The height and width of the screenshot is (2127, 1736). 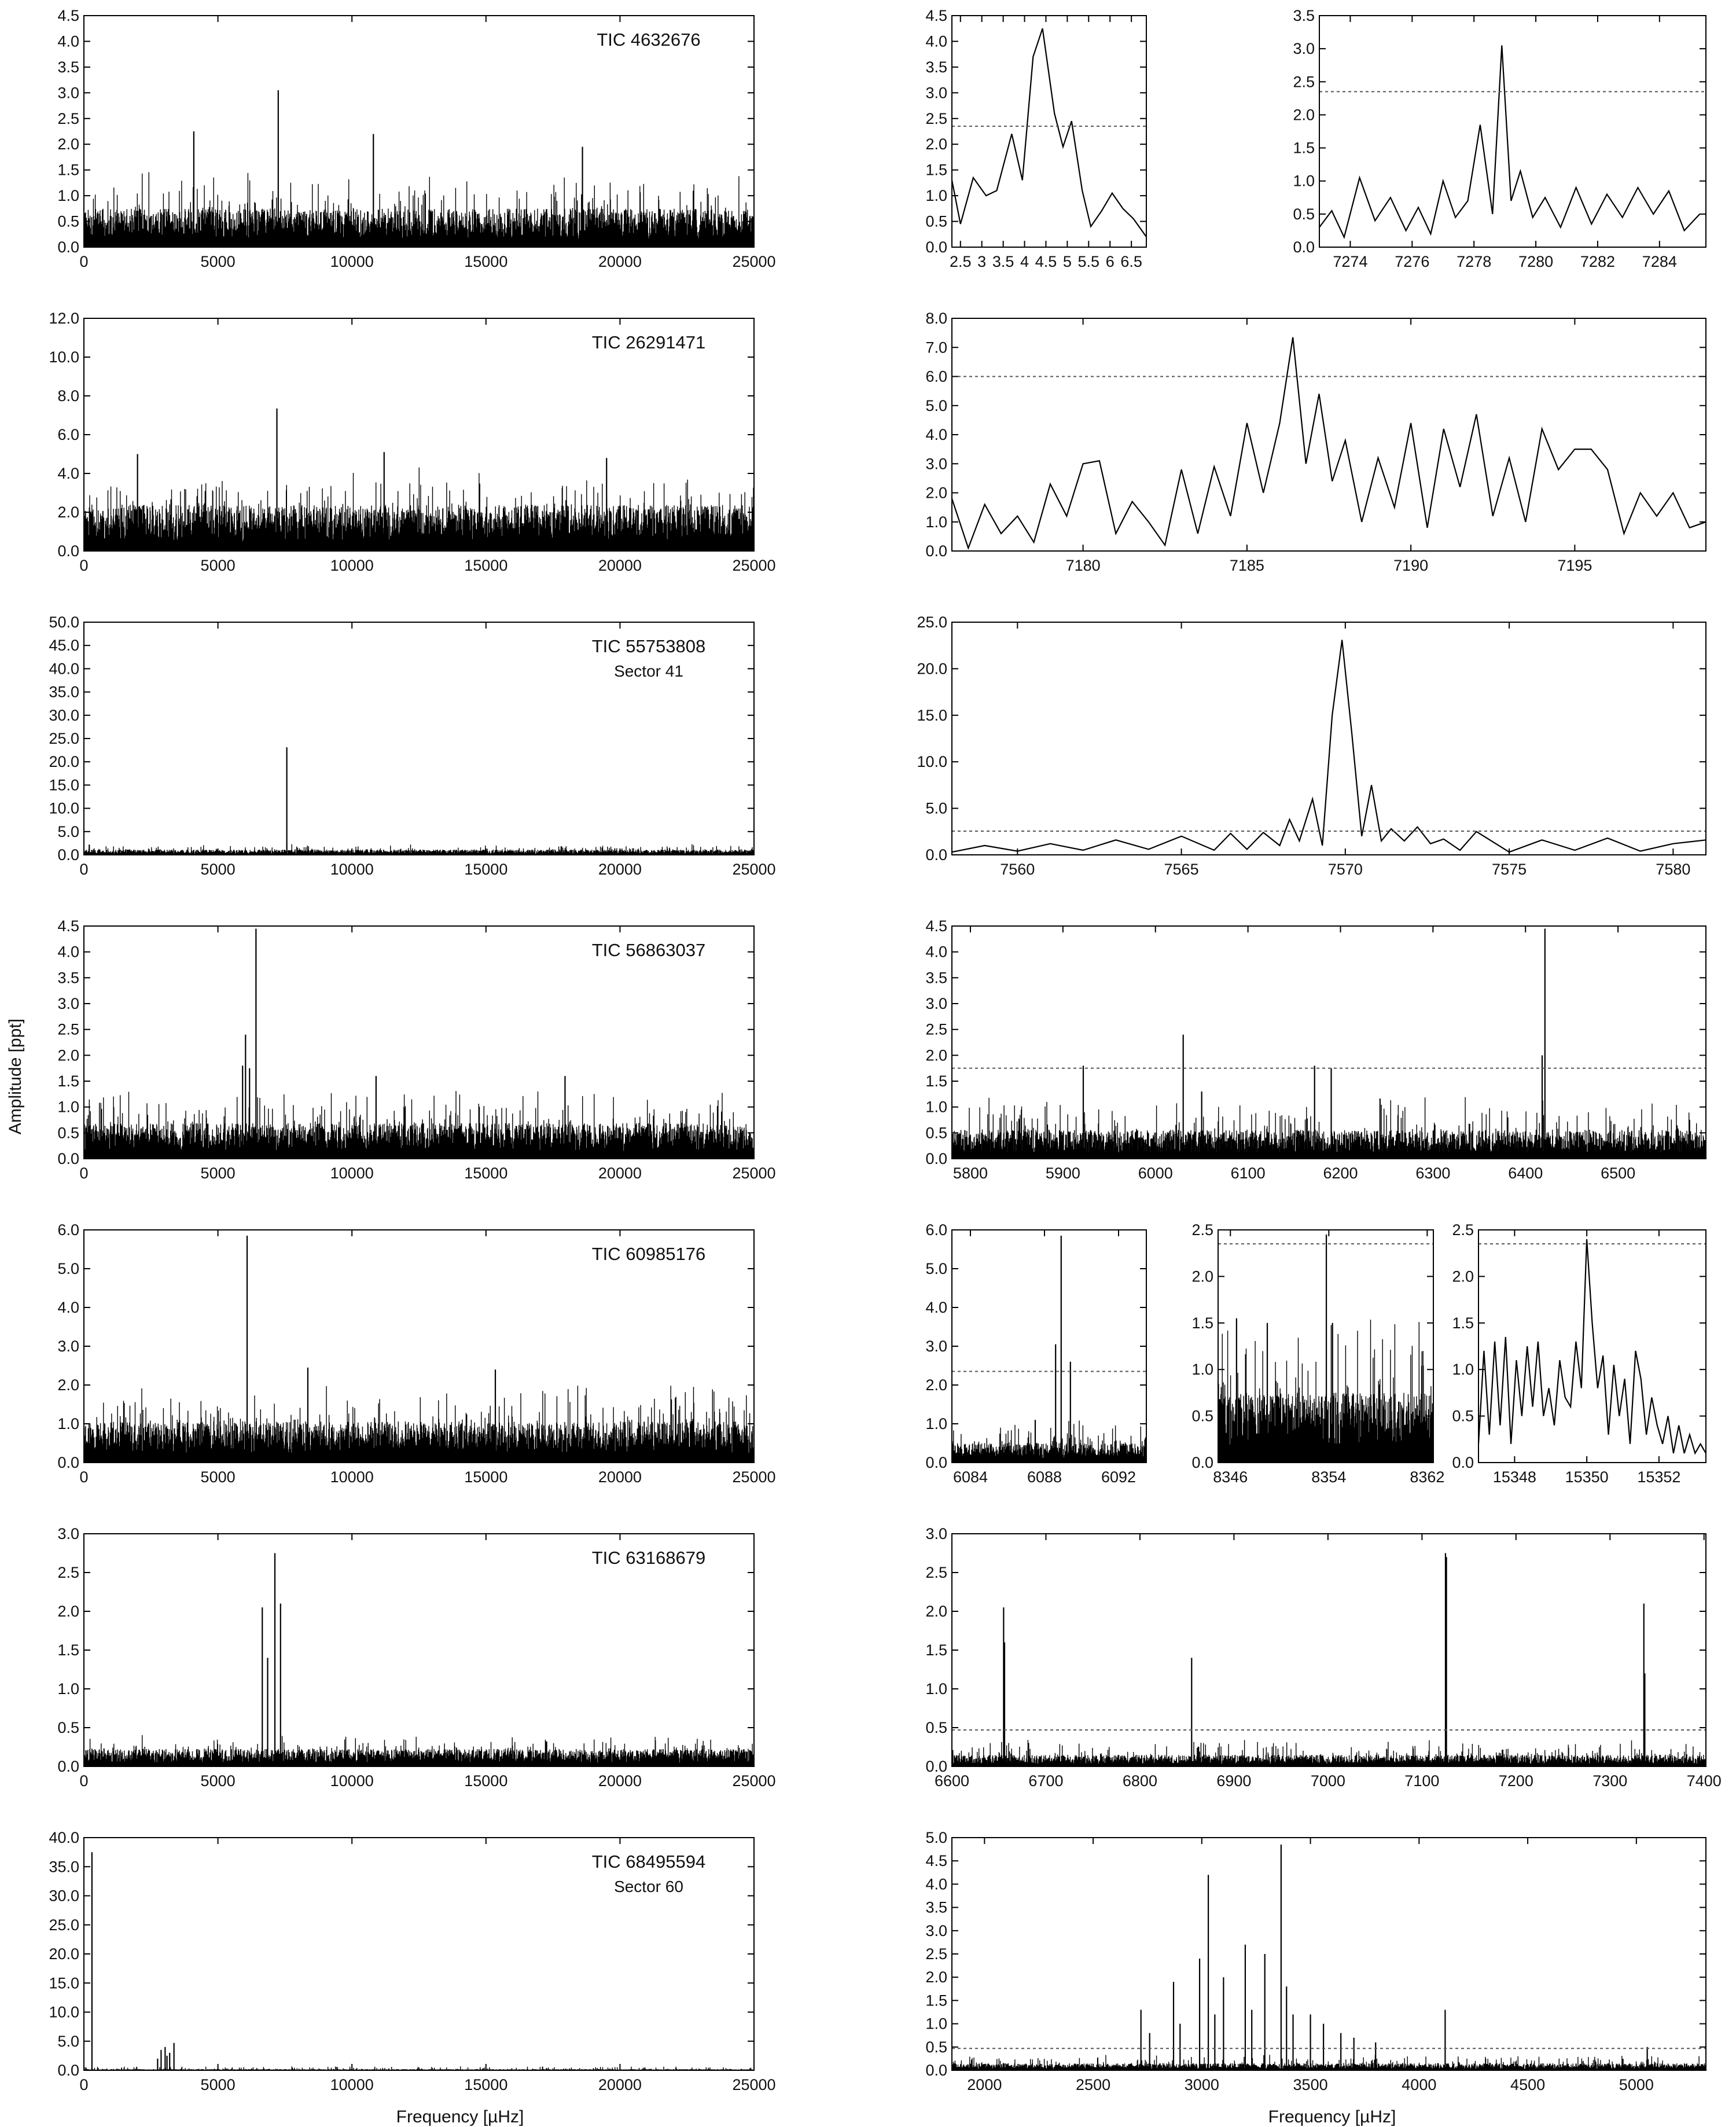 What do you see at coordinates (970, 1477) in the screenshot?
I see `x-tick-label: 6084` at bounding box center [970, 1477].